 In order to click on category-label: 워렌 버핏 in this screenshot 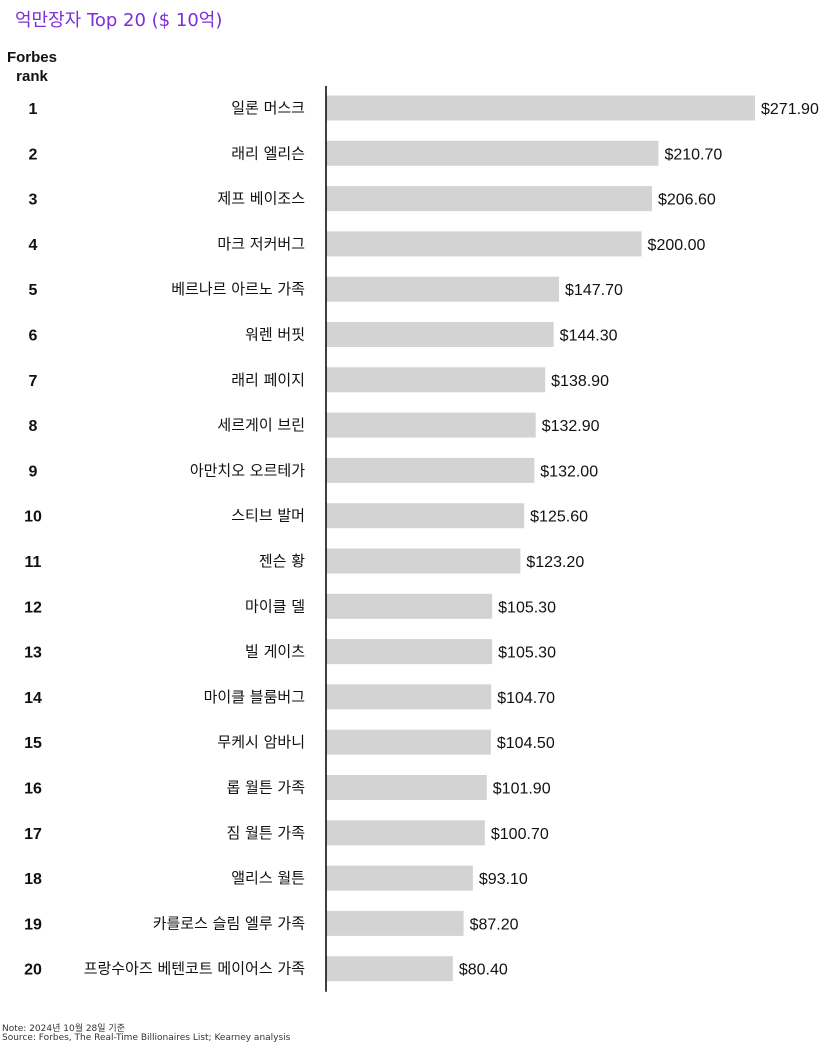, I will do `click(275, 335)`.